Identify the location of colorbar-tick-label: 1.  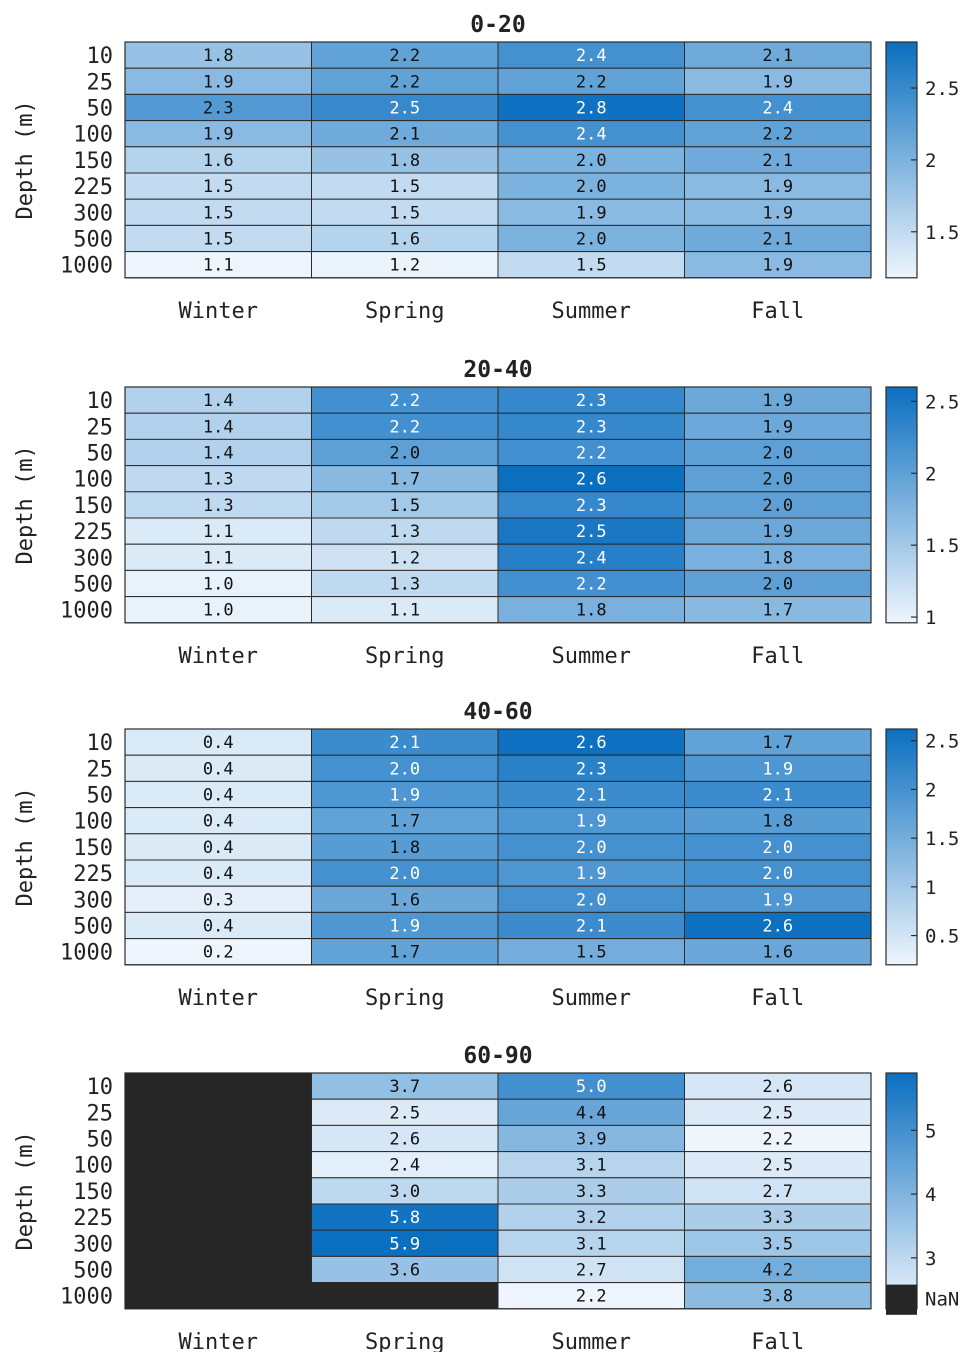
(930, 888).